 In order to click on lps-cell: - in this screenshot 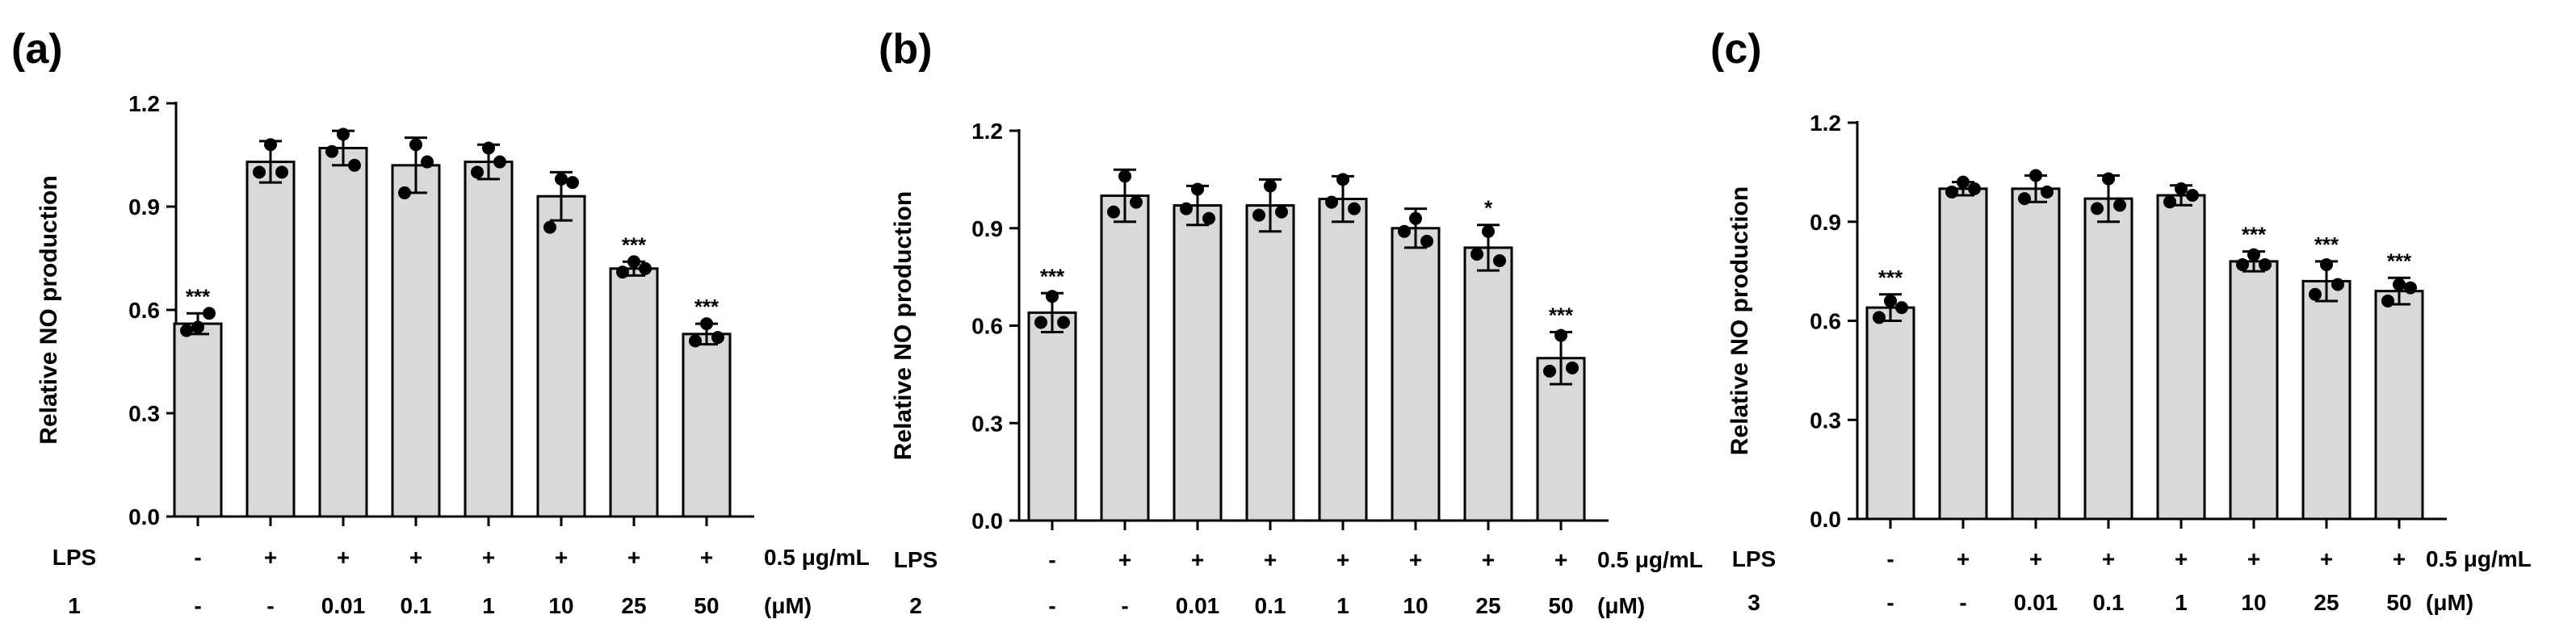, I will do `click(197, 557)`.